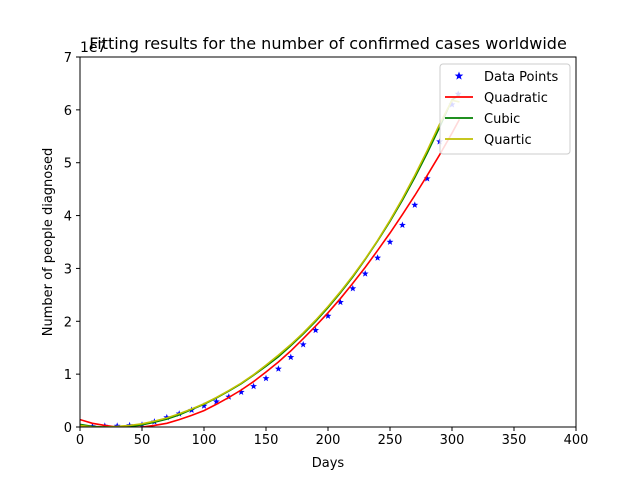  I want to click on legend-label: Quartic, so click(508, 140).